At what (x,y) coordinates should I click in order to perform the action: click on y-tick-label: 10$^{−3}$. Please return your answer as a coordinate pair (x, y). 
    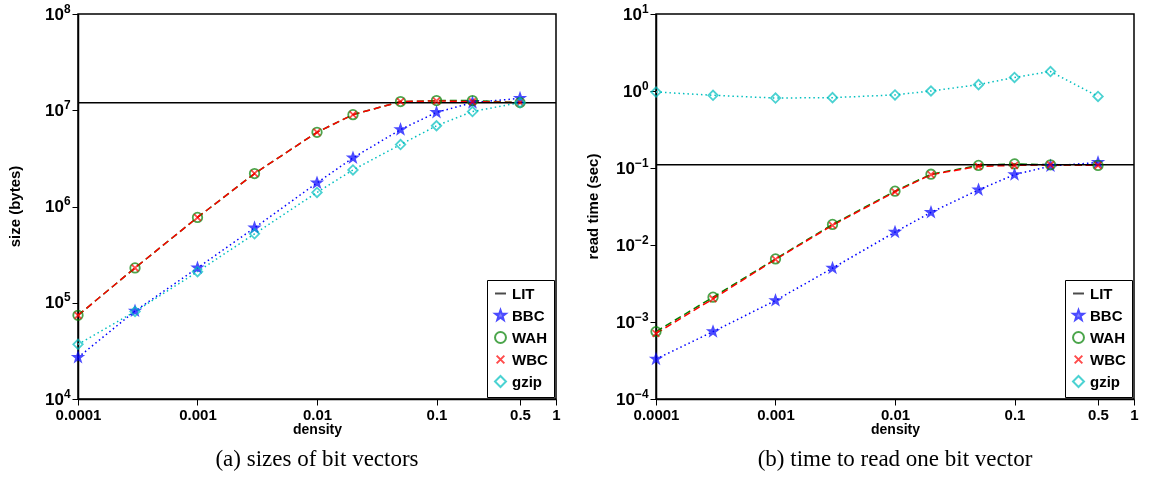
    Looking at the image, I should click on (632, 320).